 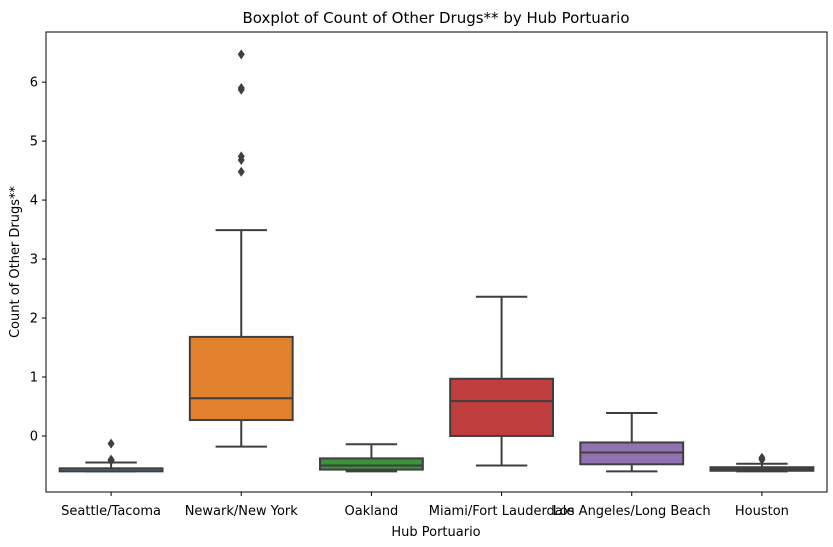 What do you see at coordinates (372, 511) in the screenshot?
I see `x-tick-label: Oakland` at bounding box center [372, 511].